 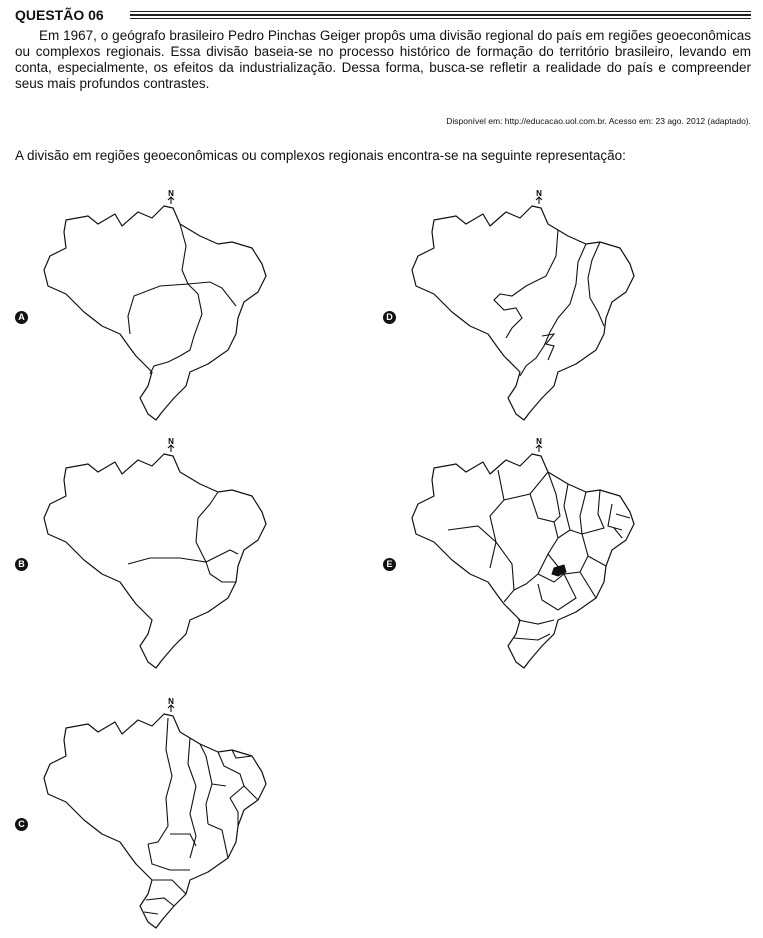 I want to click on question-title: QUESTÃO 06, so click(x=59, y=15).